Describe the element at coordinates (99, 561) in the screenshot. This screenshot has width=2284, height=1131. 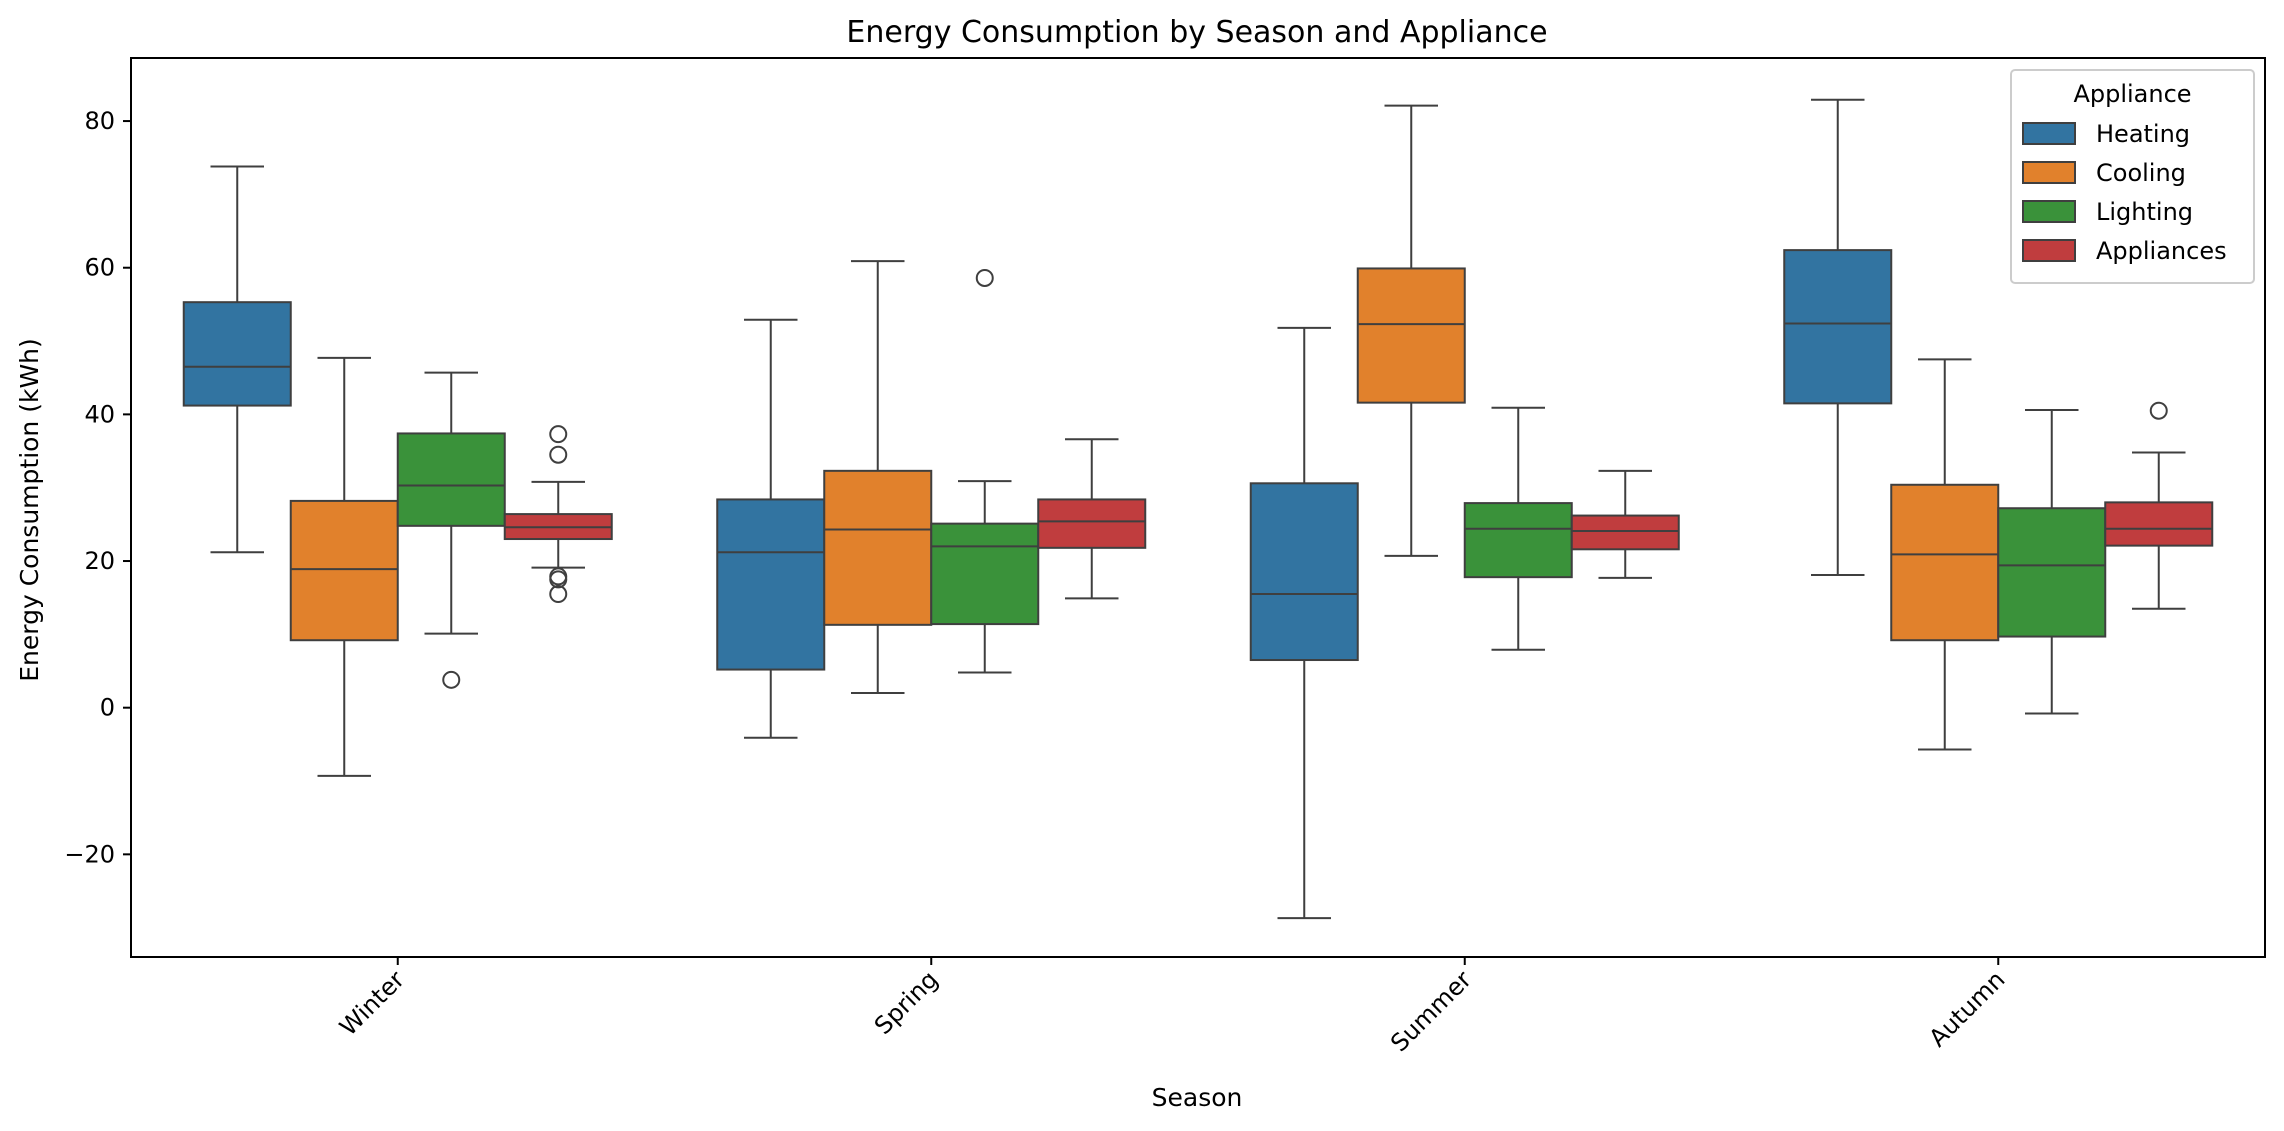
I see `y-tick-label: 20` at that location.